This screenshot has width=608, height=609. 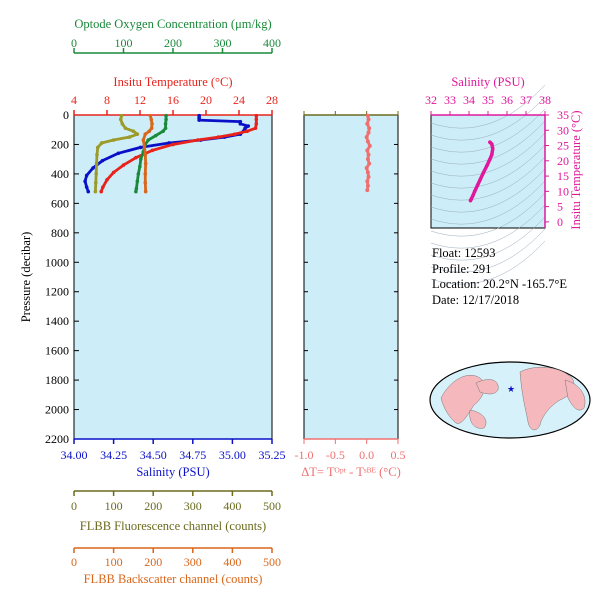 What do you see at coordinates (173, 43) in the screenshot?
I see `oxygen-tick-label: 200` at bounding box center [173, 43].